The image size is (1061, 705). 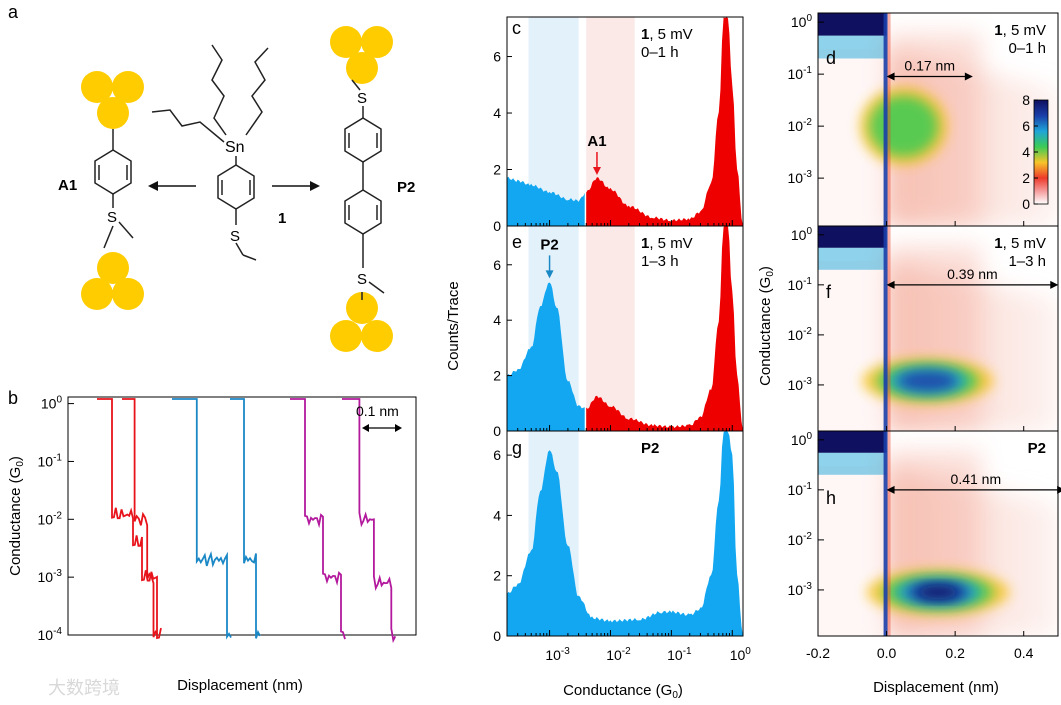 What do you see at coordinates (50, 576) in the screenshot?
I see `panel-b-ytick-label: 10⁻³` at bounding box center [50, 576].